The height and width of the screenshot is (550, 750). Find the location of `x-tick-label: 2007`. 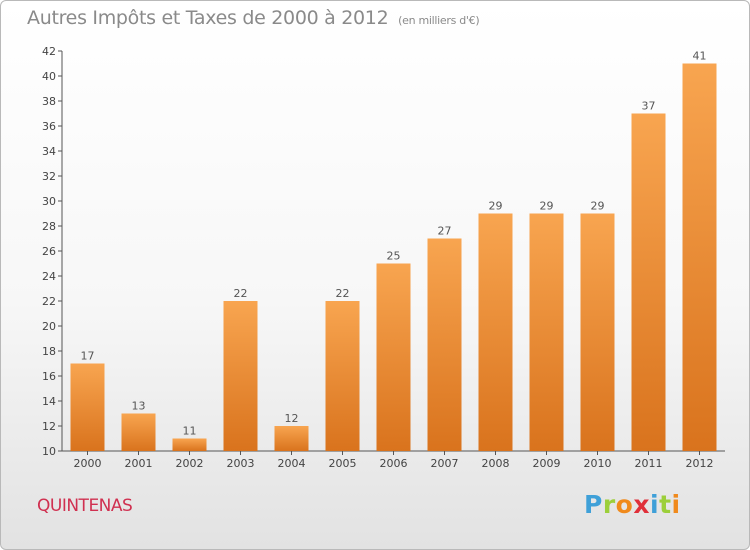

x-tick-label: 2007 is located at coordinates (445, 463).